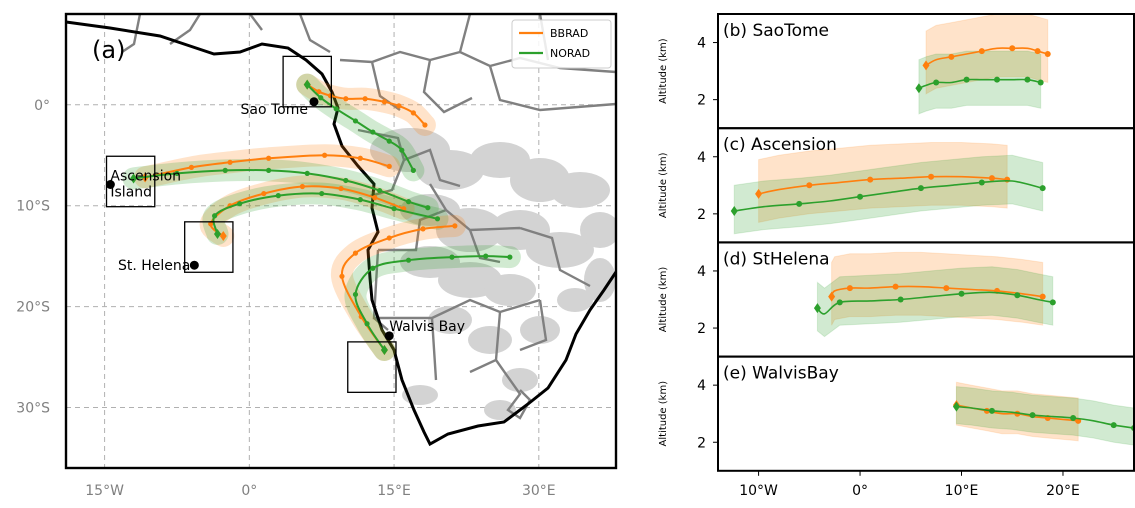  I want to click on map-x-tick-label: 30°E, so click(539, 491).